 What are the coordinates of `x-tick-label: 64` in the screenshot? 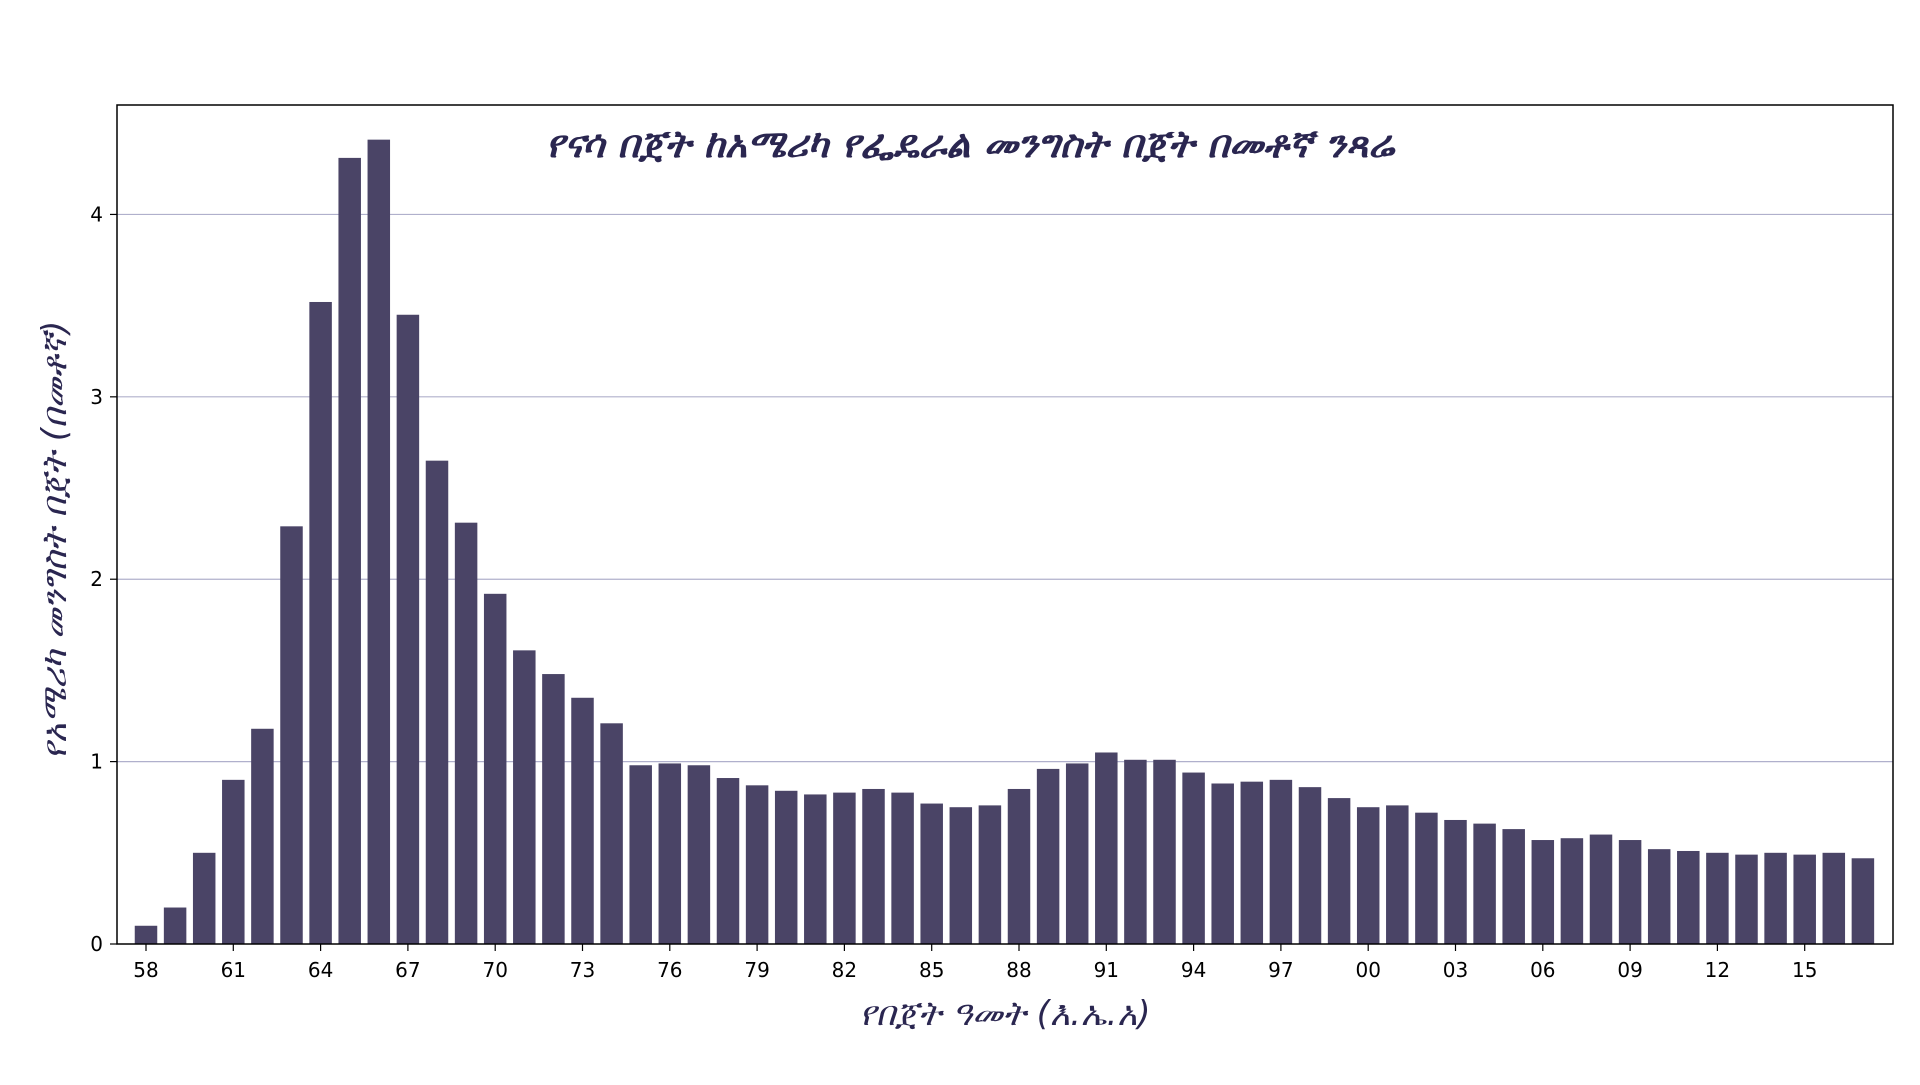 It's located at (320, 970).